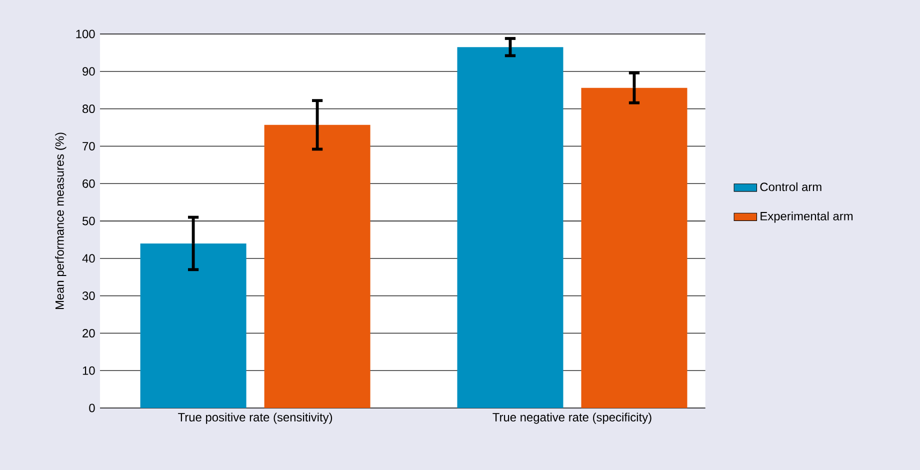  Describe the element at coordinates (88, 333) in the screenshot. I see `y-tick-label: 20` at that location.